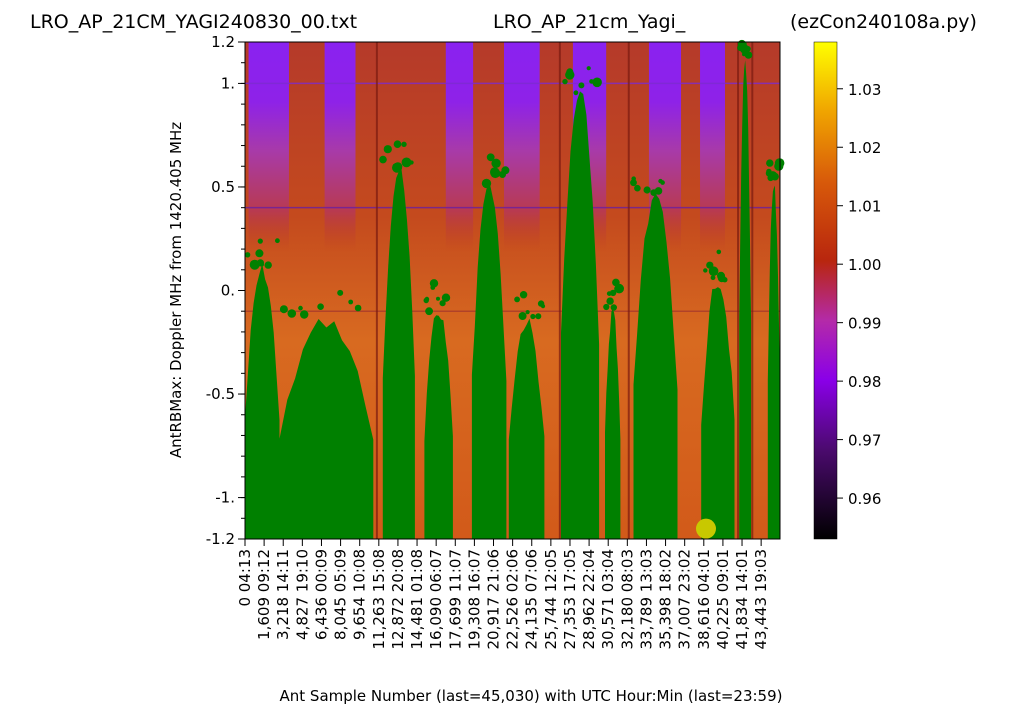  Describe the element at coordinates (245, 578) in the screenshot. I see `x-tick-label: 0 04:13` at that location.